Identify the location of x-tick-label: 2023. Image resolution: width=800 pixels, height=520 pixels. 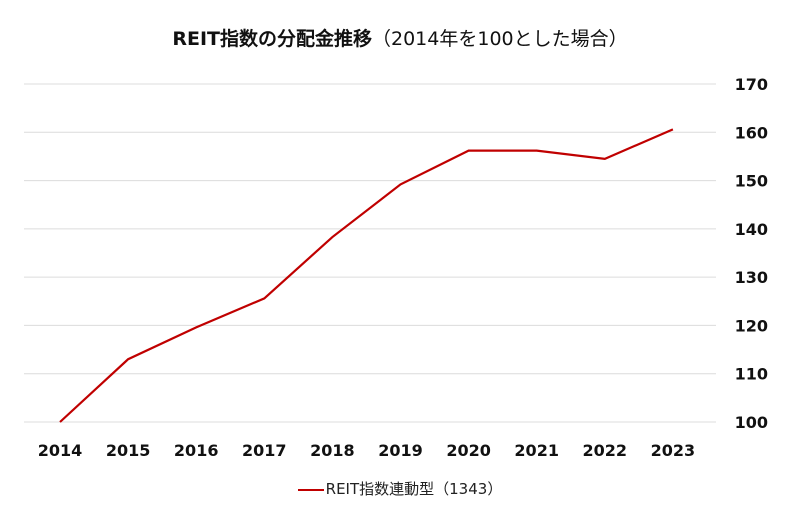
(673, 450).